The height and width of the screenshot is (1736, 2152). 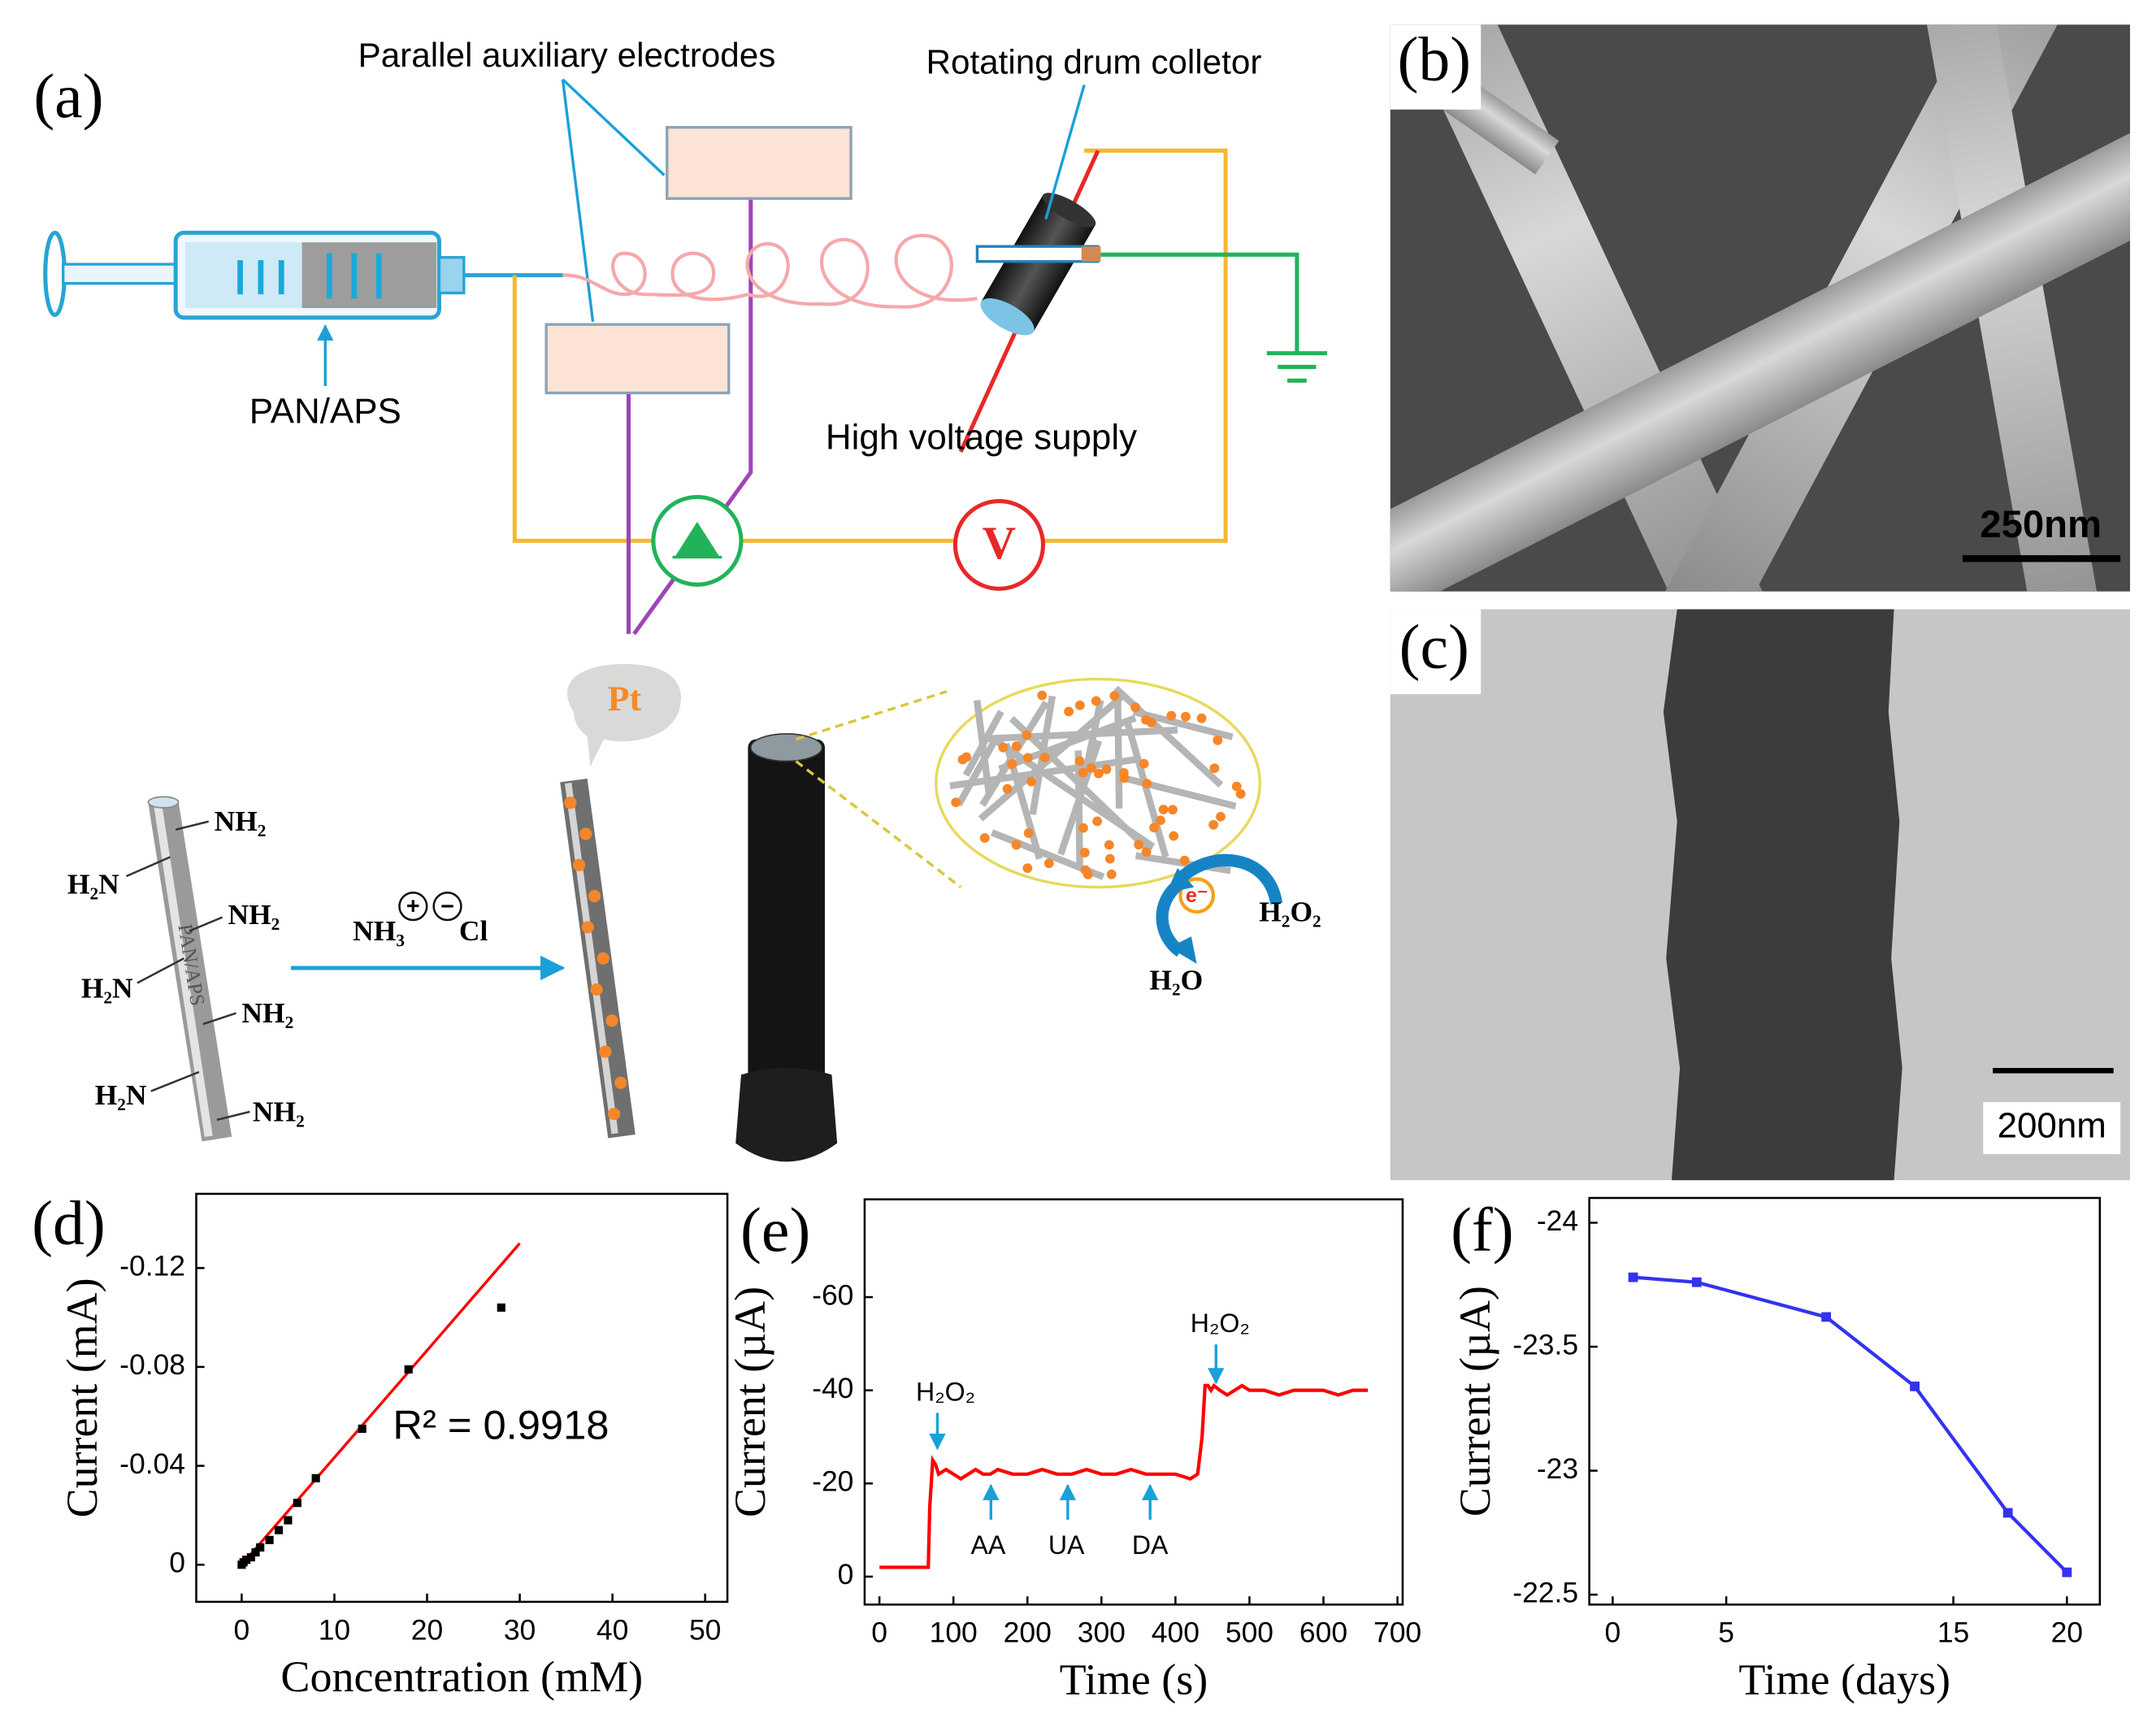 What do you see at coordinates (447, 906) in the screenshot?
I see `charge: −` at bounding box center [447, 906].